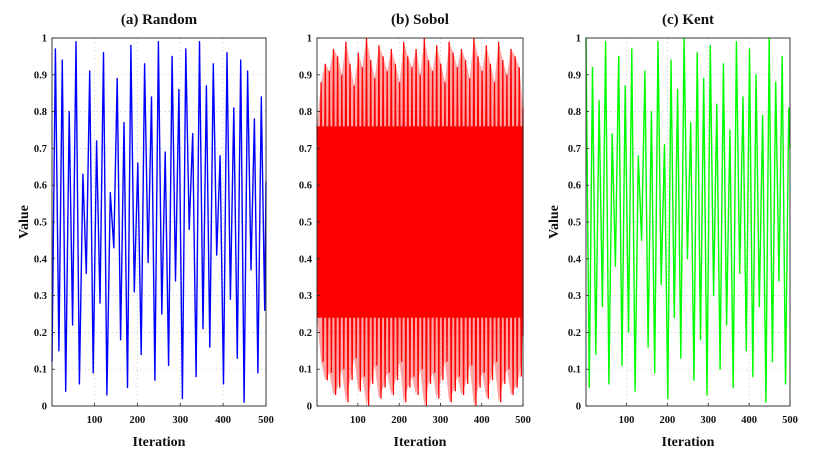  Describe the element at coordinates (688, 442) in the screenshot. I see `x-axis-label-kent: Iteration` at that location.